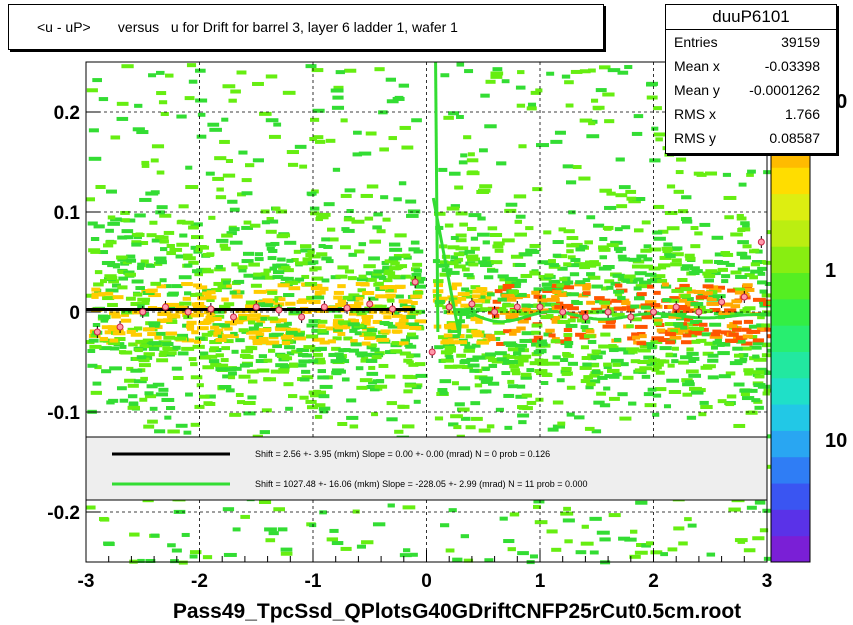  I want to click on profile-point, so click(744, 297).